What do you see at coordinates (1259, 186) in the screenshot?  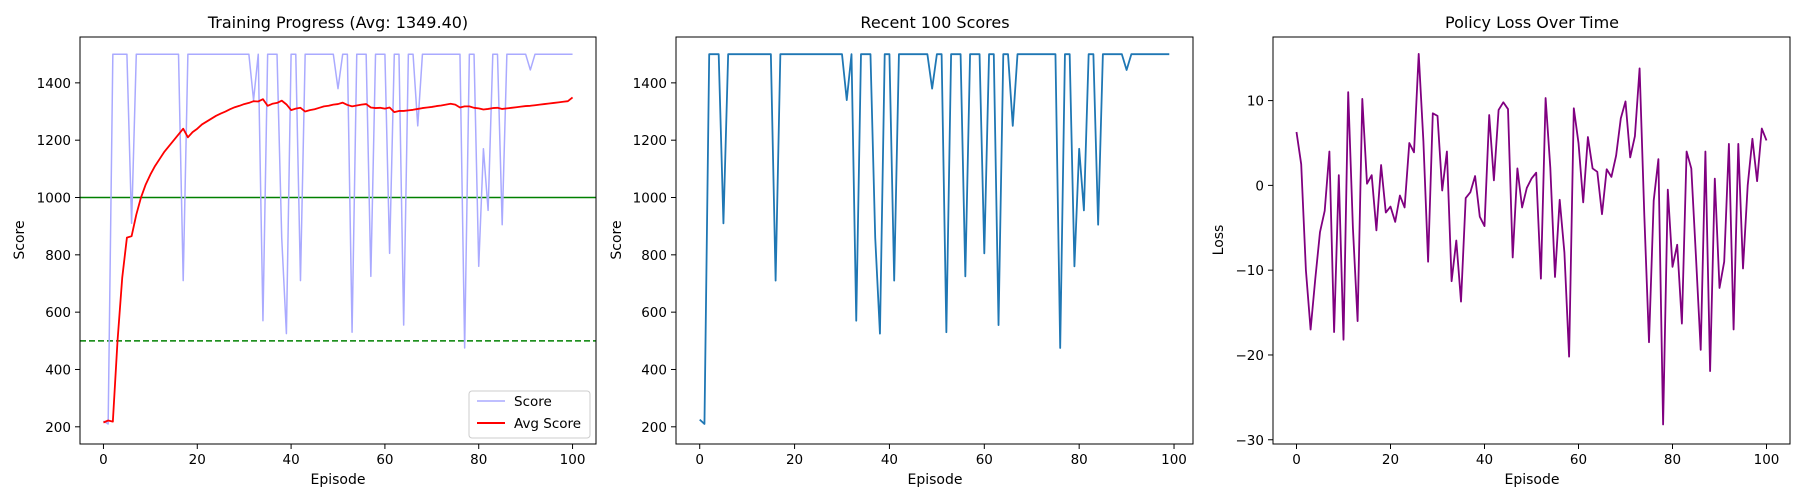 I see `y-tick-label: 0` at bounding box center [1259, 186].